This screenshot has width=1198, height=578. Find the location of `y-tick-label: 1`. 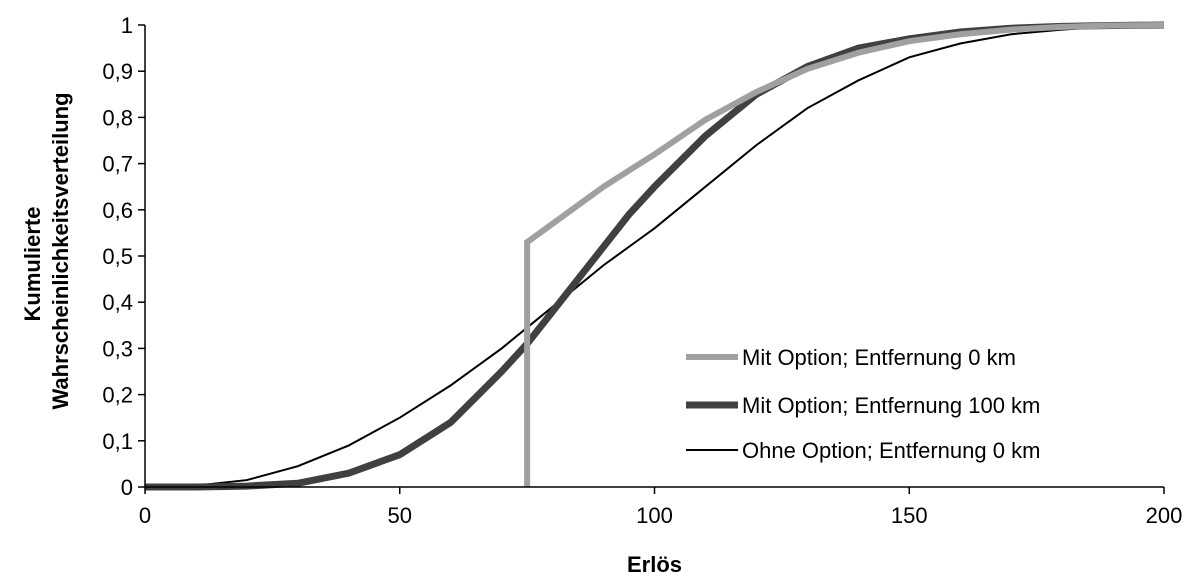

y-tick-label: 1 is located at coordinates (127, 25).